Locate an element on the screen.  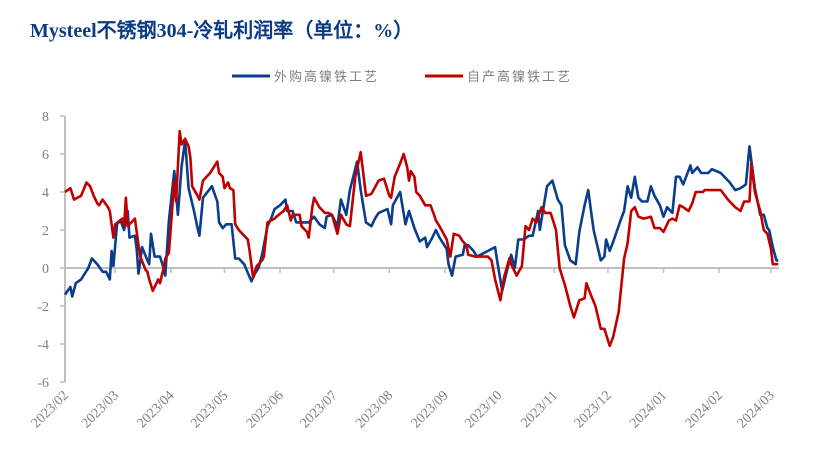
x-tick-label: 2023/05 is located at coordinates (209, 409).